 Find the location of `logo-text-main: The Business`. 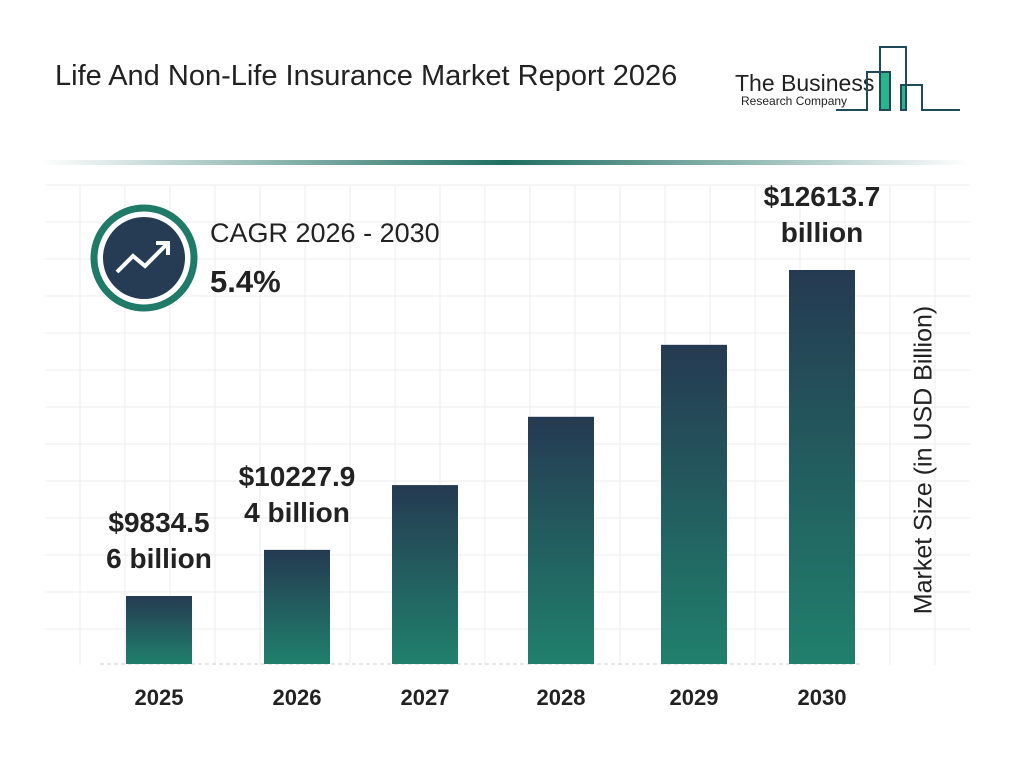

logo-text-main: The Business is located at coordinates (805, 83).